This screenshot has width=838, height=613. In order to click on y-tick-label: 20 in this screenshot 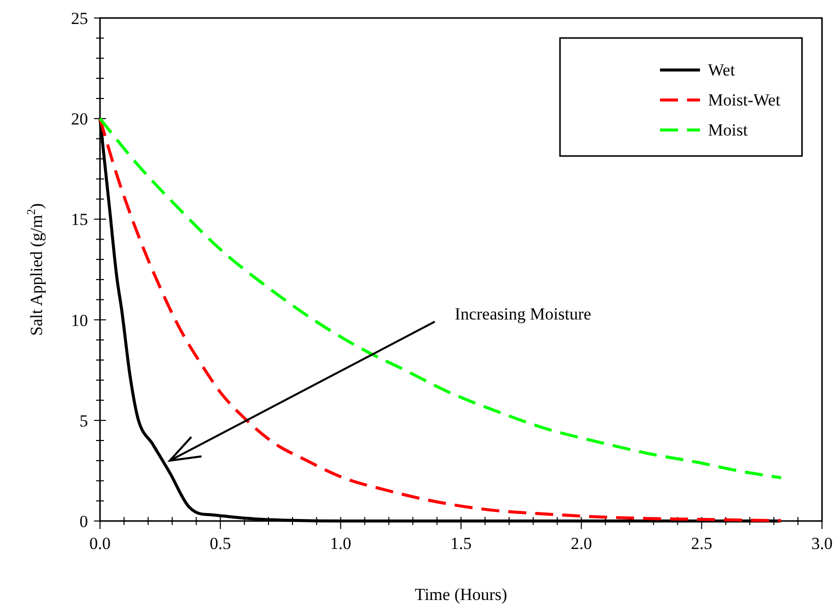, I will do `click(79, 119)`.